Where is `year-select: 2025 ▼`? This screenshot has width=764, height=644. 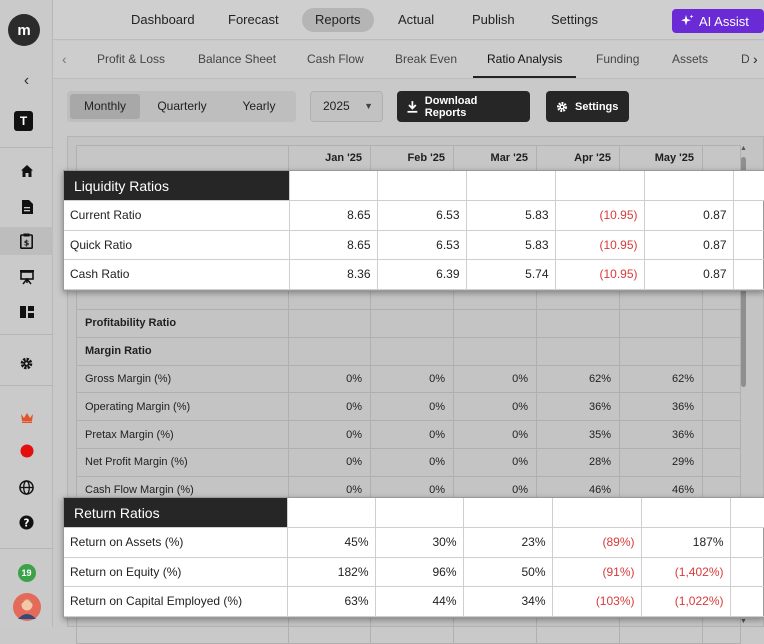 year-select: 2025 ▼ is located at coordinates (346, 106).